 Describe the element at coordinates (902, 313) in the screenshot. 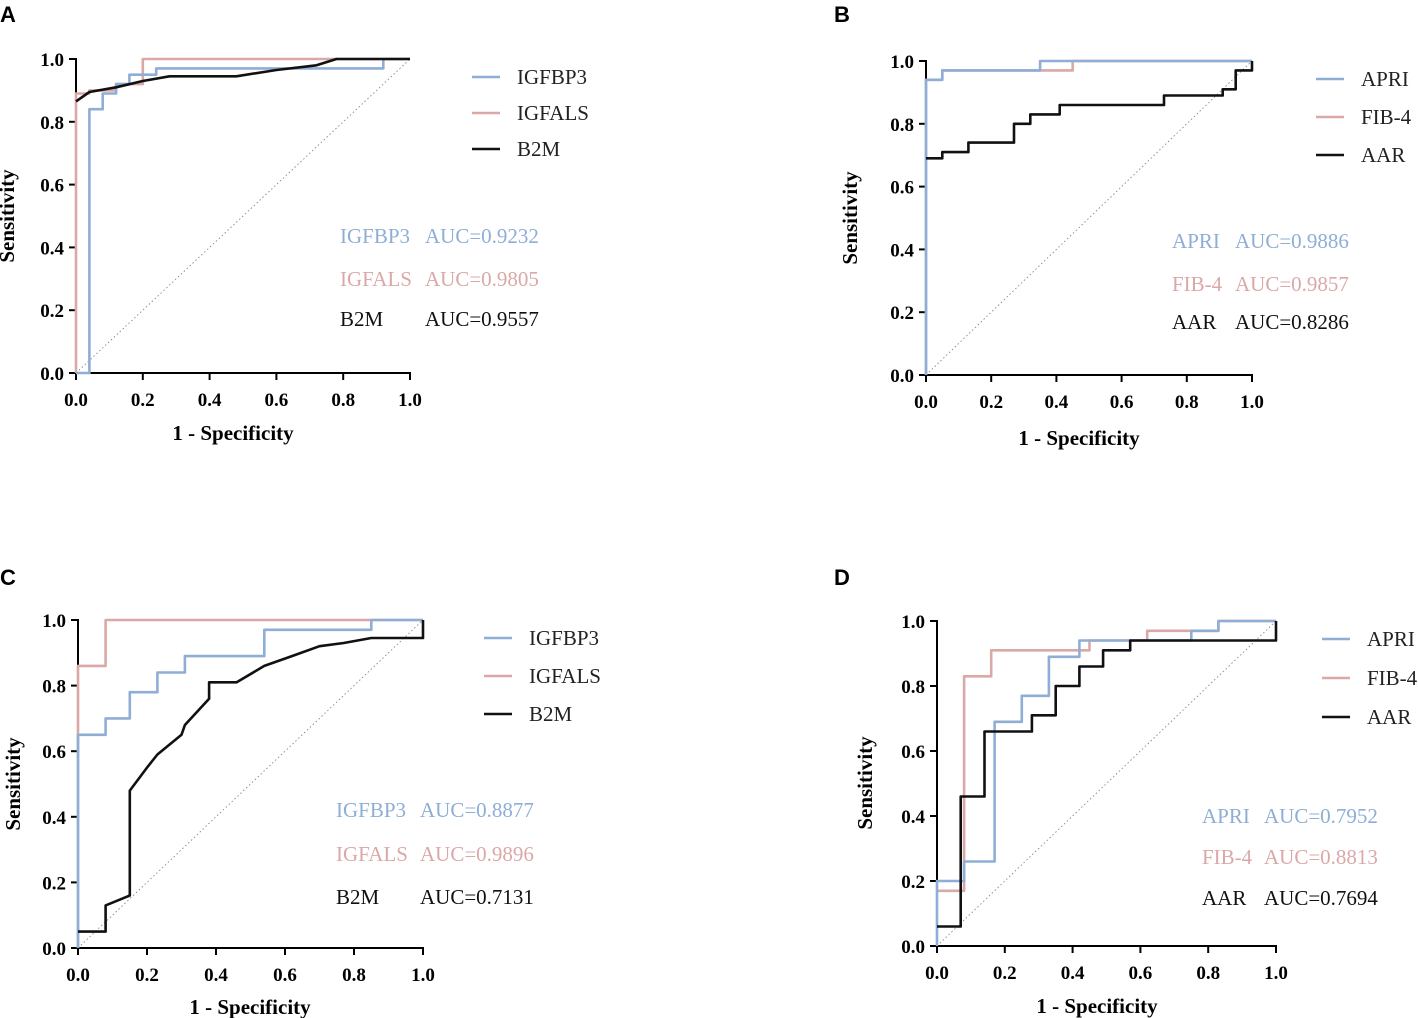

I see `panel-b-y-tick-label: 0.2` at that location.